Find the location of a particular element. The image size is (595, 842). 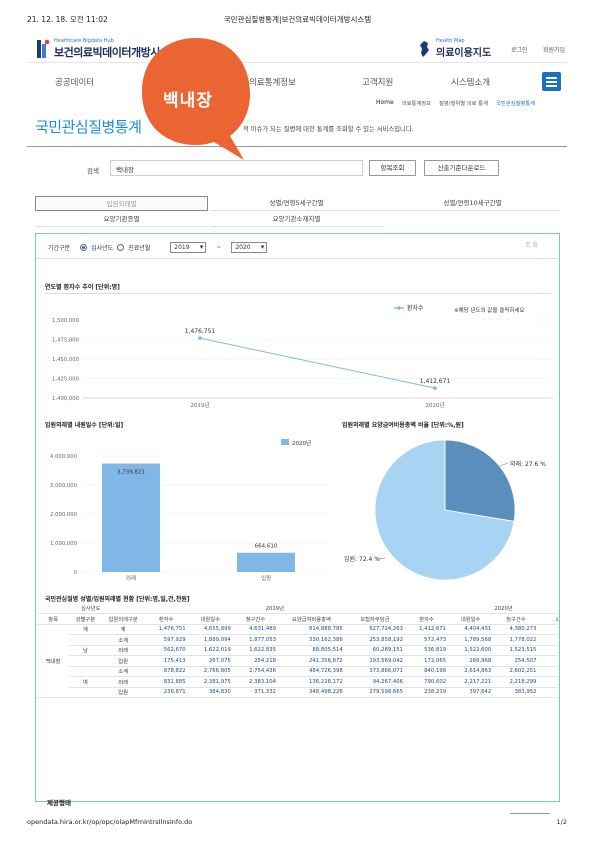

value-cell: 484,726,398 is located at coordinates (311, 671).